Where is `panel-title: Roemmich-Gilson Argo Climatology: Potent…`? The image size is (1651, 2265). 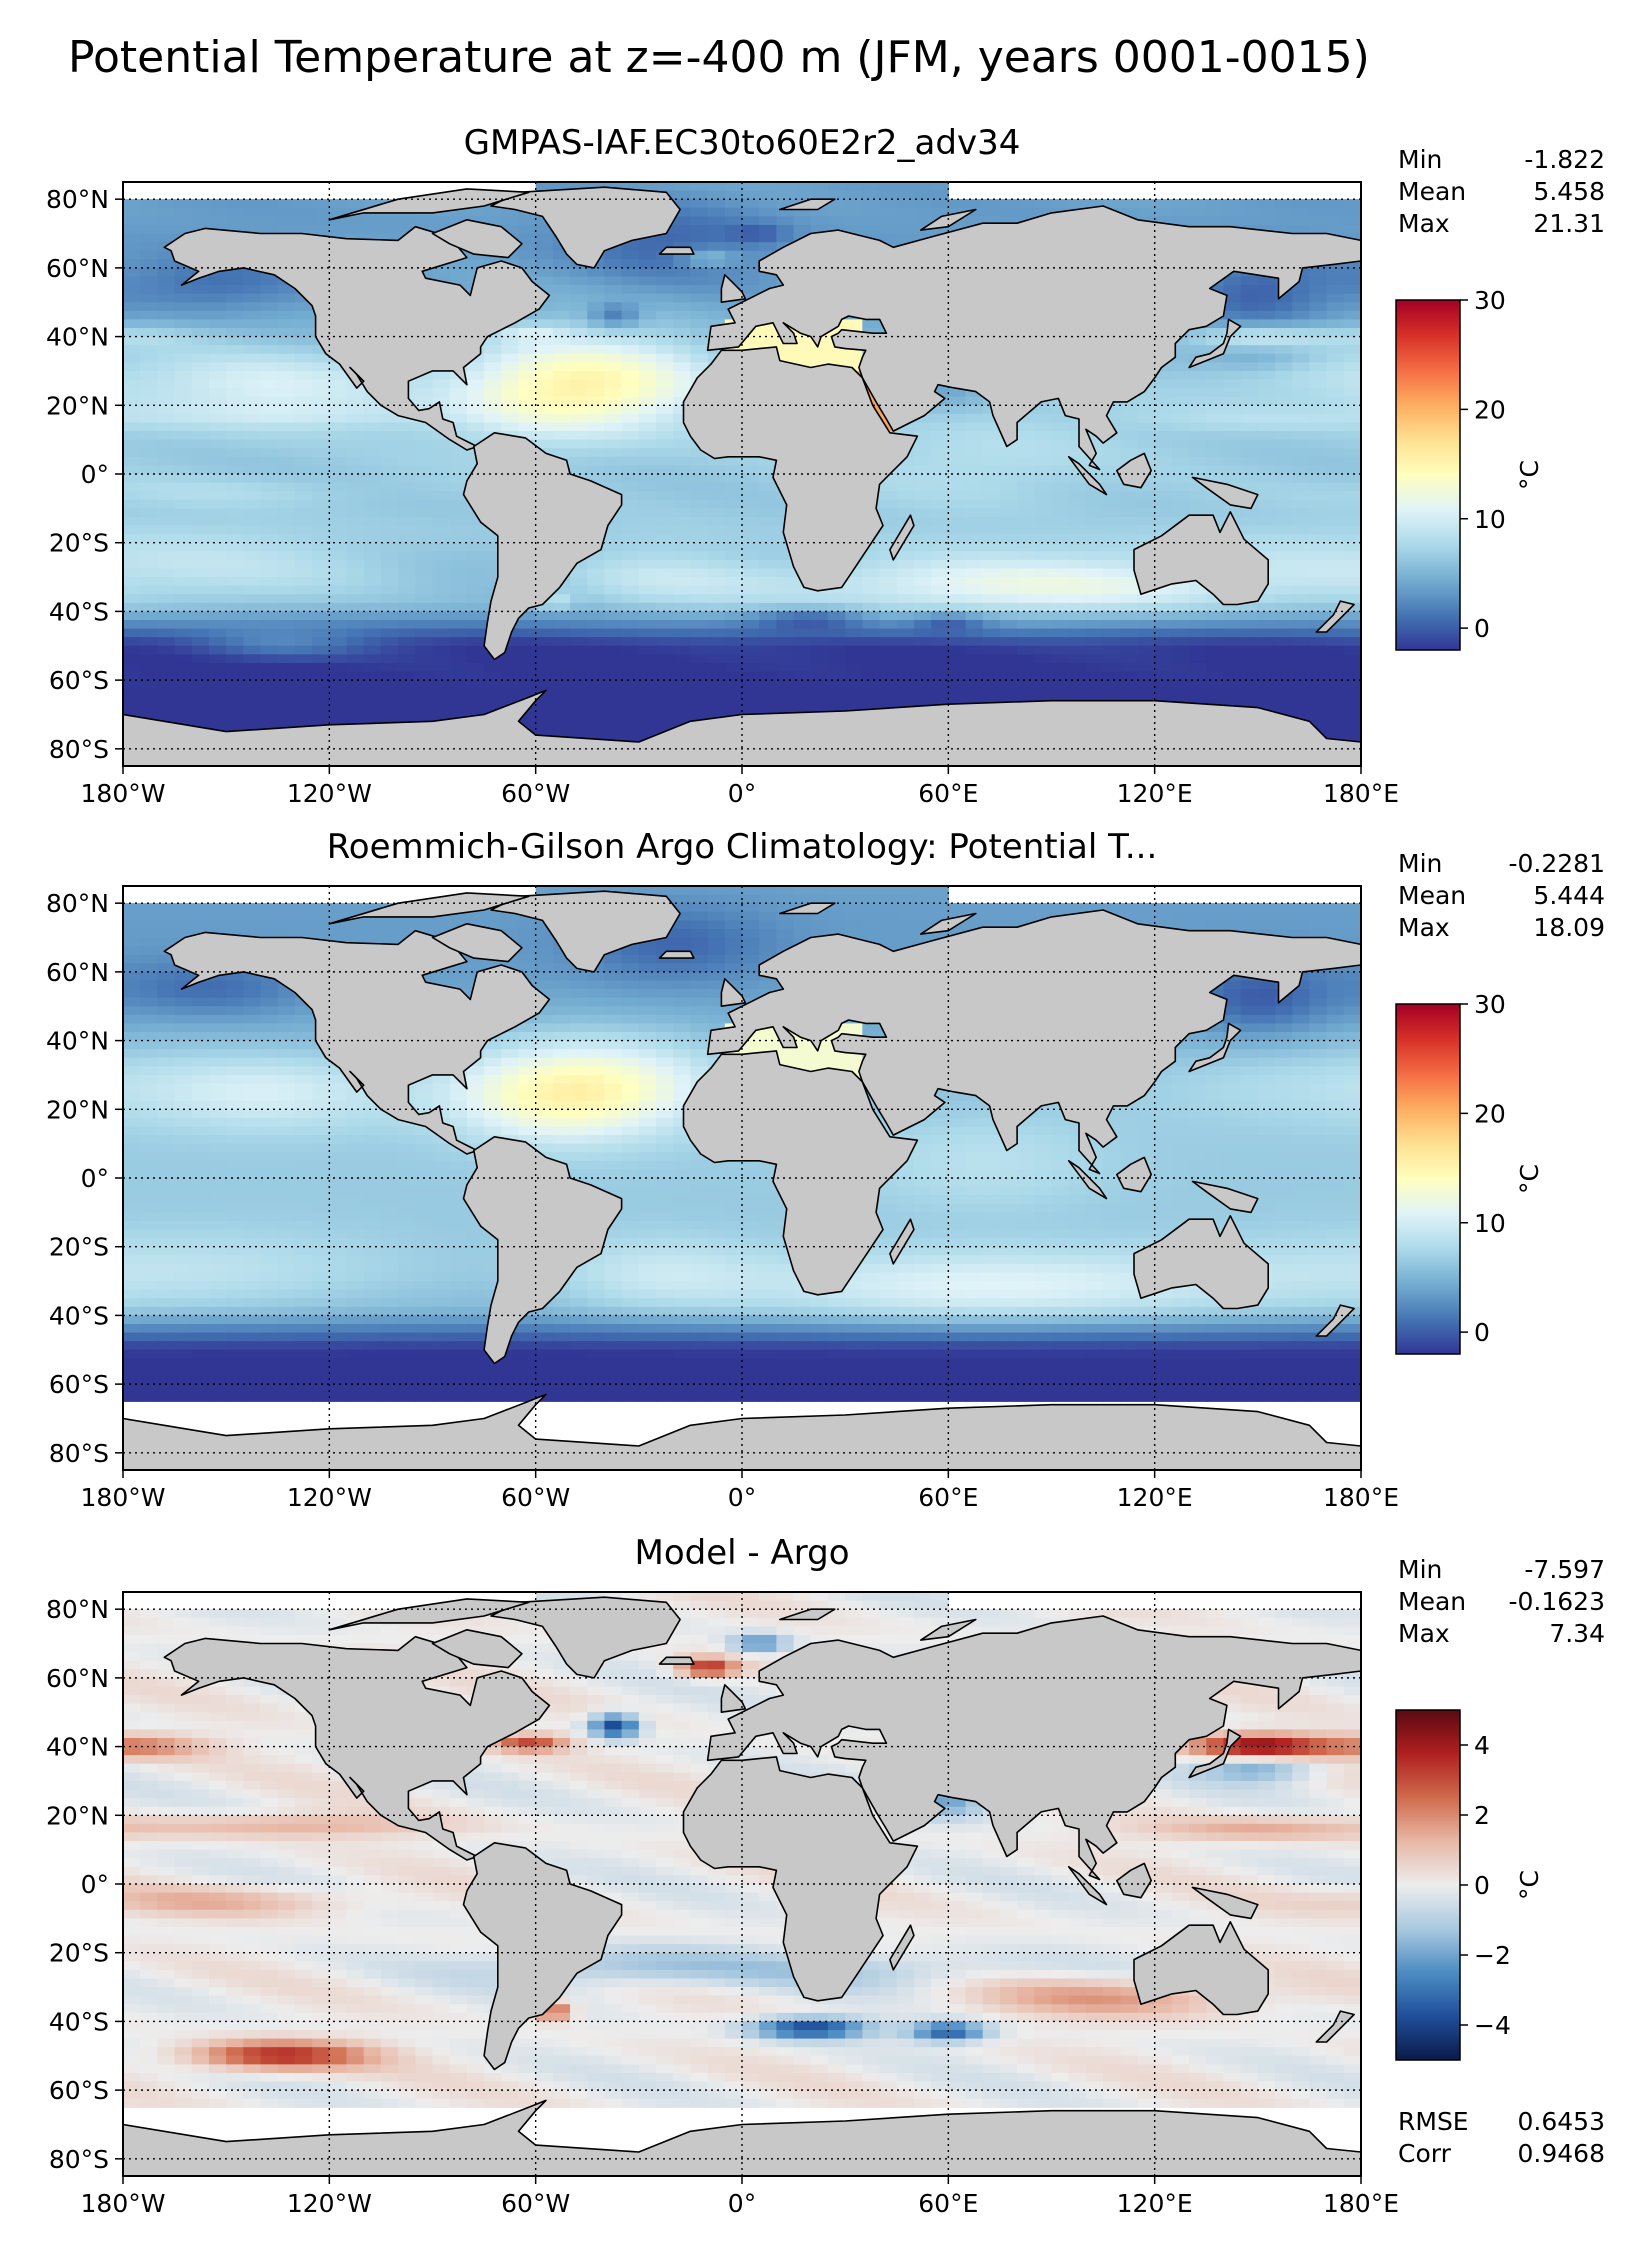
panel-title: Roemmich-Gilson Argo Climatology: Potent… is located at coordinates (742, 847).